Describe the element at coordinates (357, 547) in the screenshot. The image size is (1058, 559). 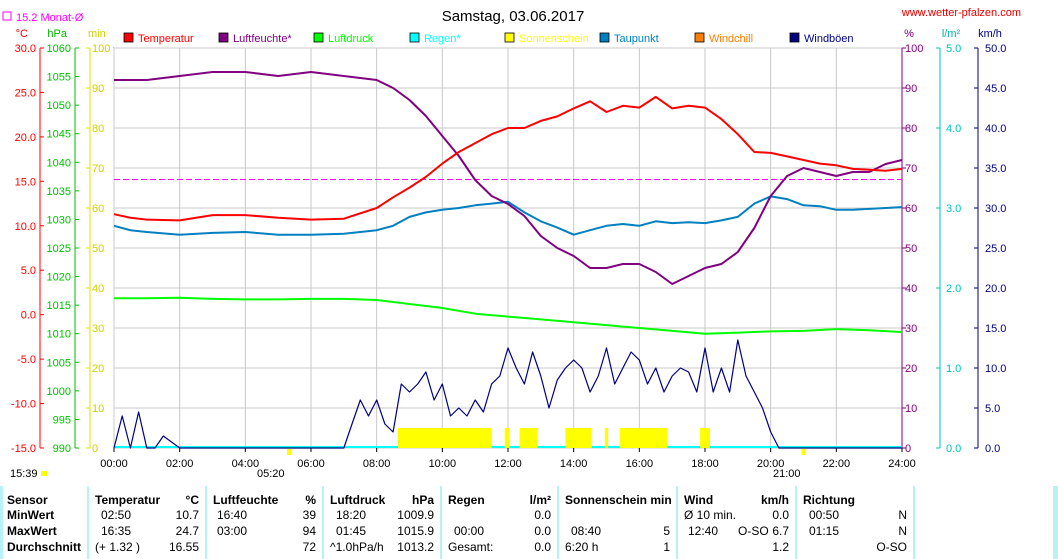
I see `luftdruck-avg-trend: ^1.0hPa/h` at that location.